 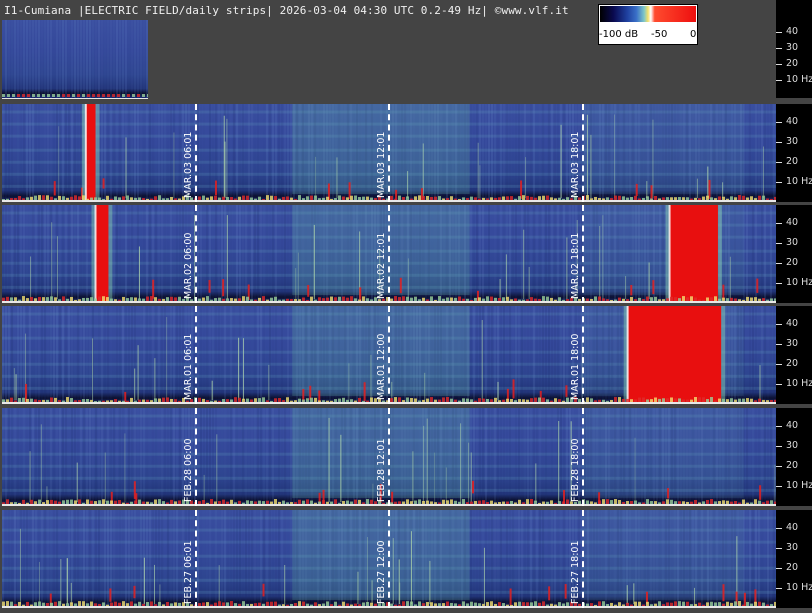 What do you see at coordinates (188, 164) in the screenshot?
I see `time-label: MAR.03 06:01` at bounding box center [188, 164].